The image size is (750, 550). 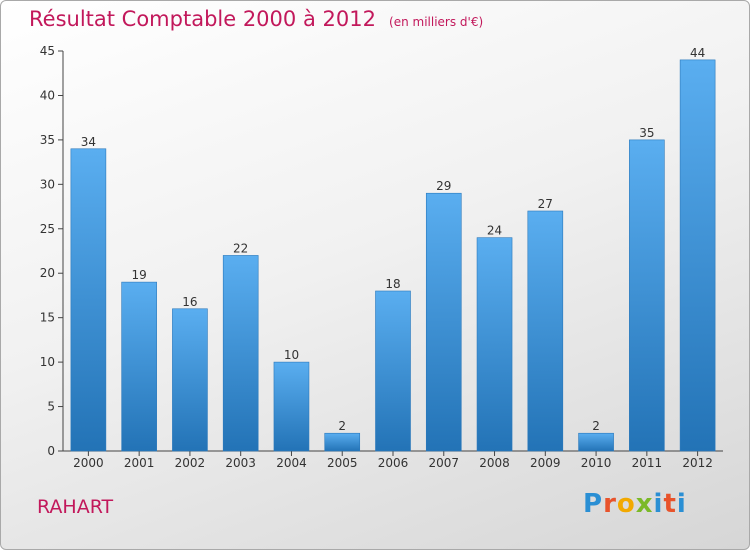 I want to click on bar-value-label: 44, so click(x=697, y=53).